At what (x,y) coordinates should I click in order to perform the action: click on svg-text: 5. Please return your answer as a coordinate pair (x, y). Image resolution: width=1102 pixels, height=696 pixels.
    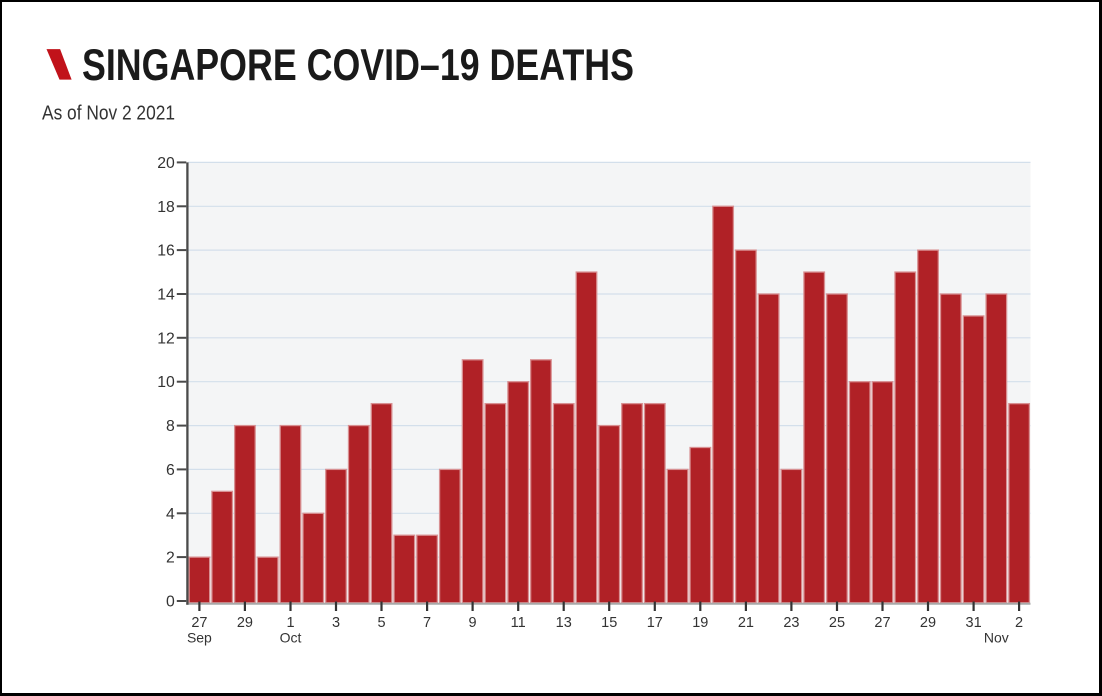
    Looking at the image, I should click on (381, 623).